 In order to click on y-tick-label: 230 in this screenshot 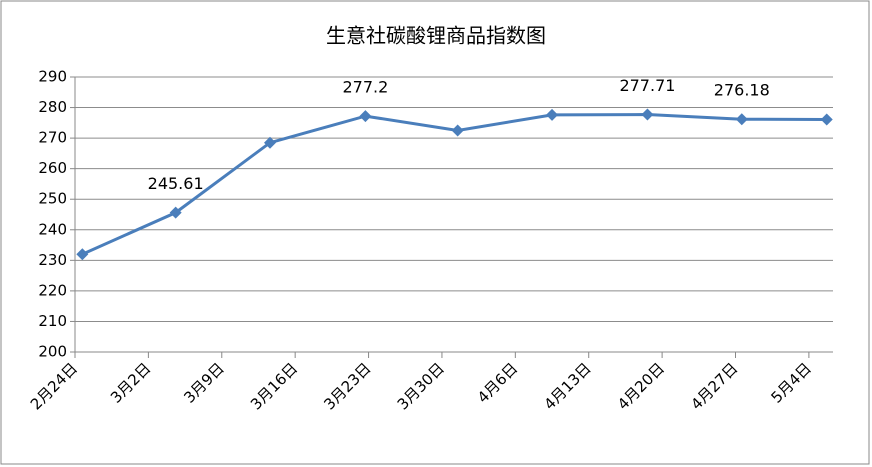, I will do `click(52, 260)`.